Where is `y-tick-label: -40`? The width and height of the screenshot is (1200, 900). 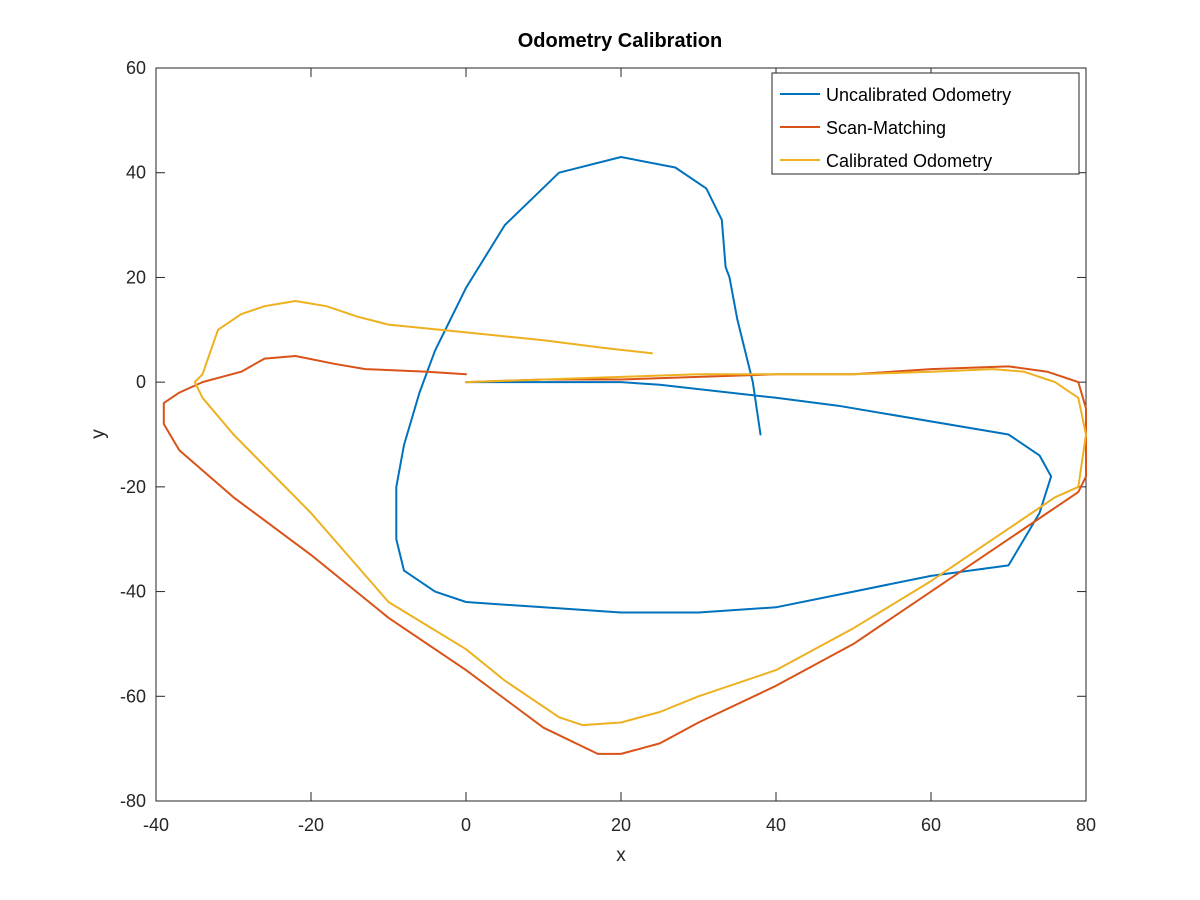
y-tick-label: -40 is located at coordinates (133, 592).